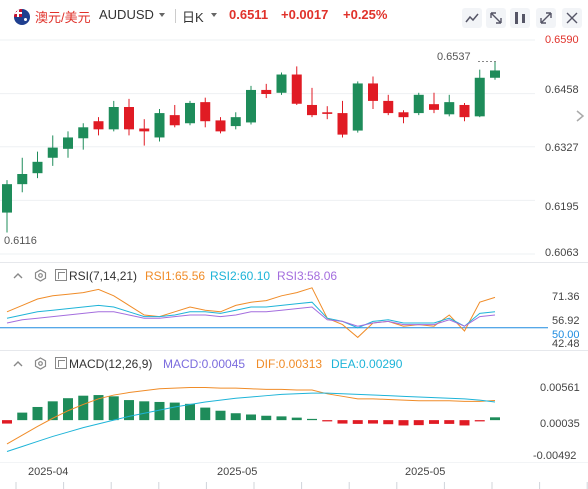  I want to click on price-change: +0.0017, so click(305, 14).